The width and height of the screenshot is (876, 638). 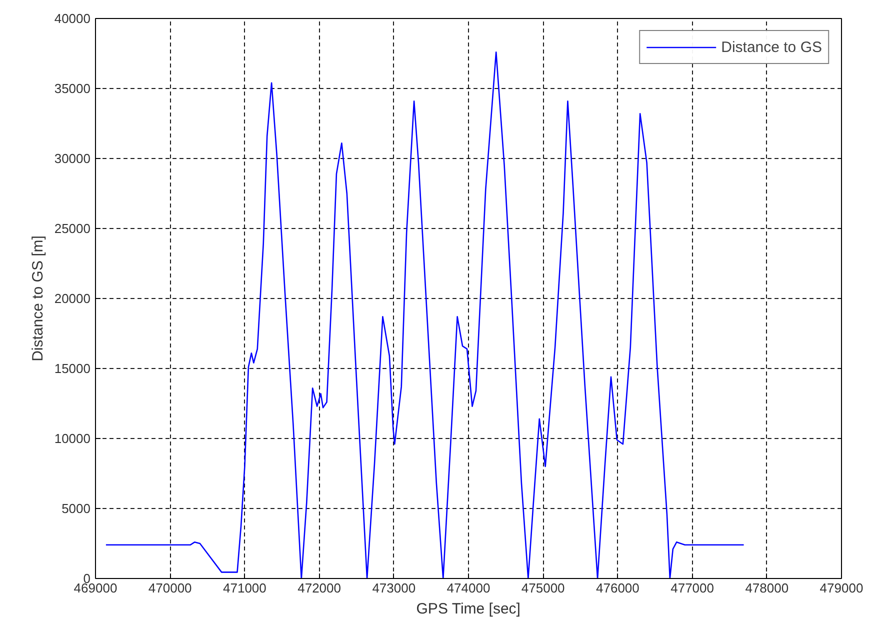 What do you see at coordinates (771, 47) in the screenshot?
I see `legend-label: Distance to GS` at bounding box center [771, 47].